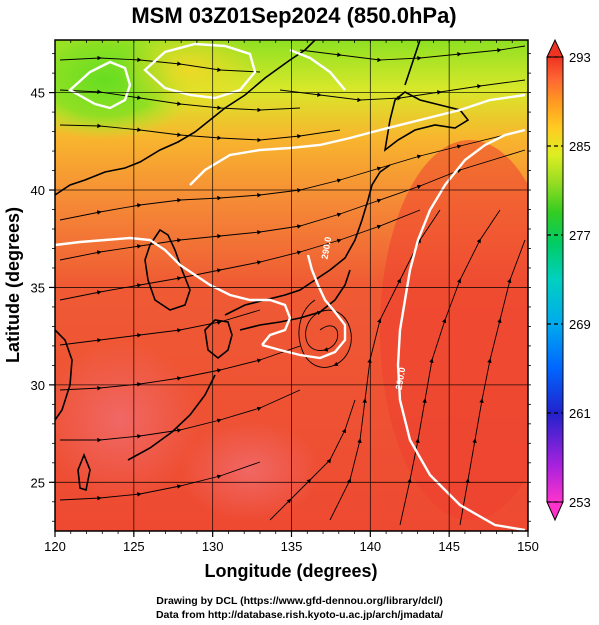 The width and height of the screenshot is (599, 625). I want to click on isotherm-290-japan, so click(304, 307).